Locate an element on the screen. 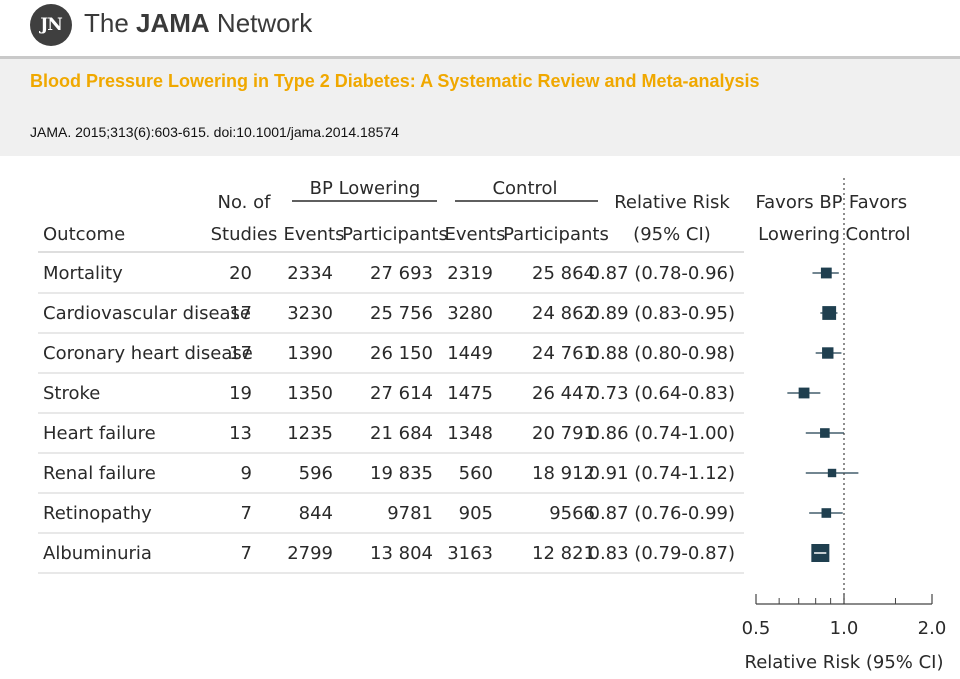 This screenshot has height=679, width=960. studies-count: 9 is located at coordinates (246, 473).